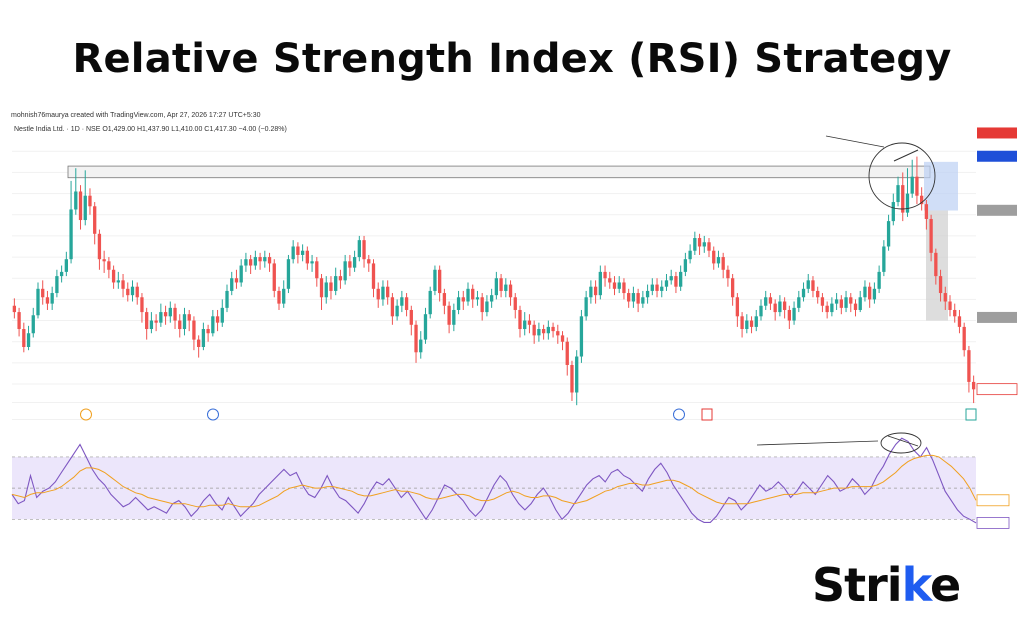 This screenshot has width=1024, height=640. What do you see at coordinates (817, 443) in the screenshot?
I see `annotation-arrow` at bounding box center [817, 443].